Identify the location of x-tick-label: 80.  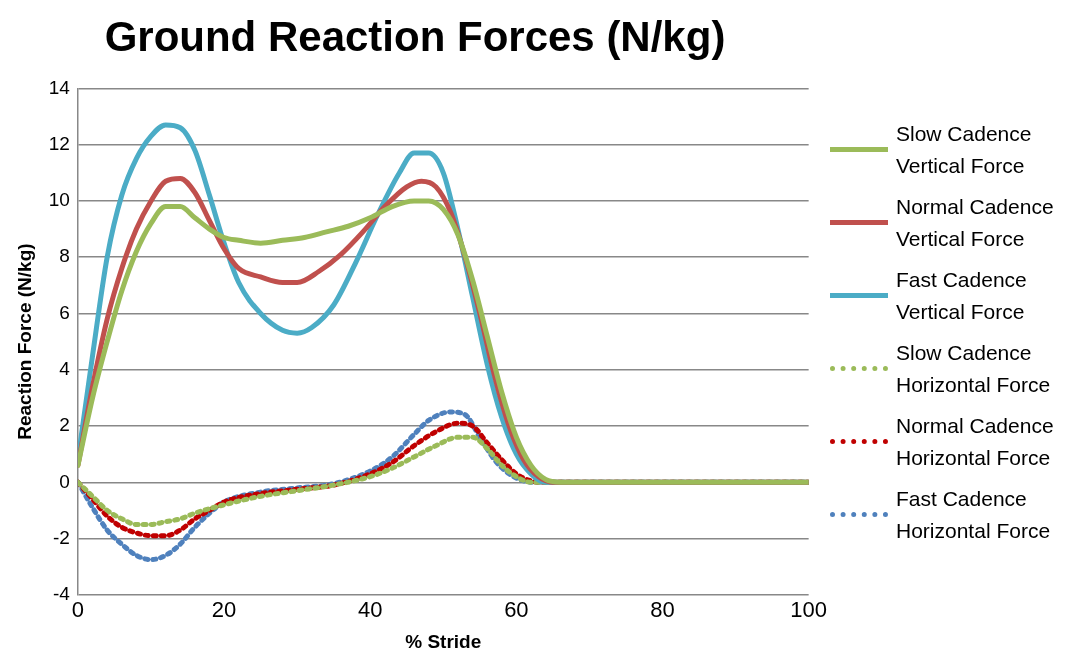
(662, 610).